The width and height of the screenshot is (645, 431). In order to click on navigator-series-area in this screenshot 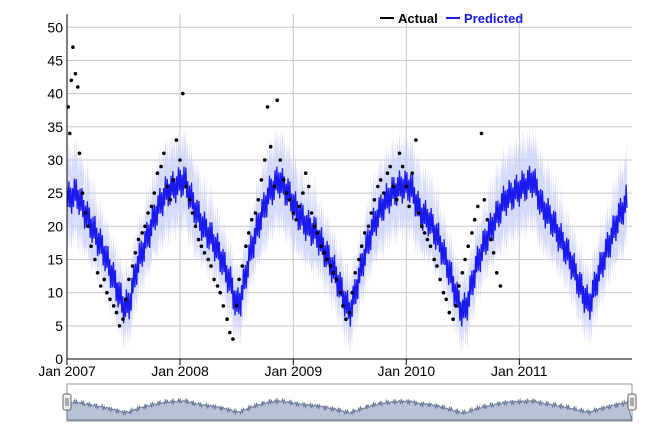, I will do `click(349, 409)`.